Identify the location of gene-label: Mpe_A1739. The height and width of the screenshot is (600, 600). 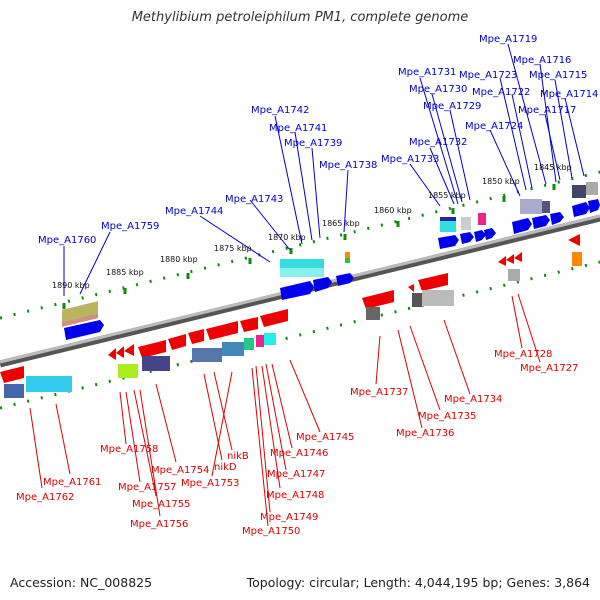
(313, 143).